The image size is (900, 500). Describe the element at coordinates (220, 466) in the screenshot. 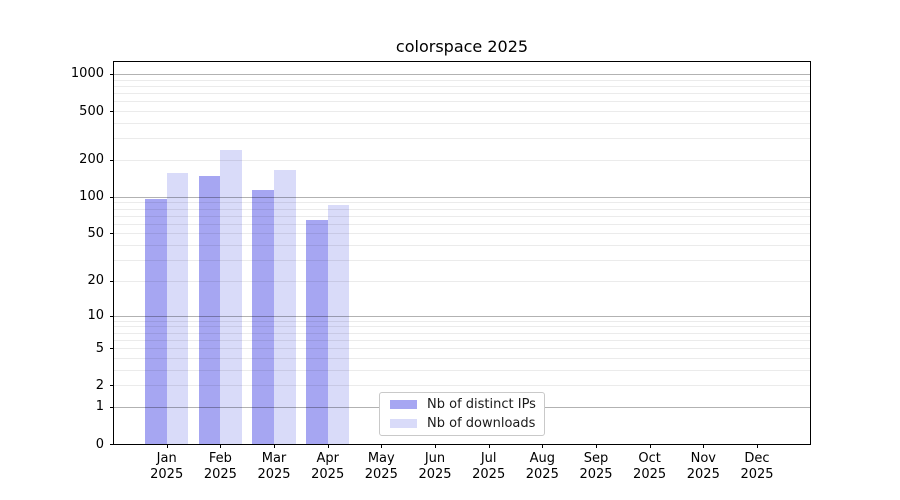

I see `x-tick-label: Feb 2025` at that location.